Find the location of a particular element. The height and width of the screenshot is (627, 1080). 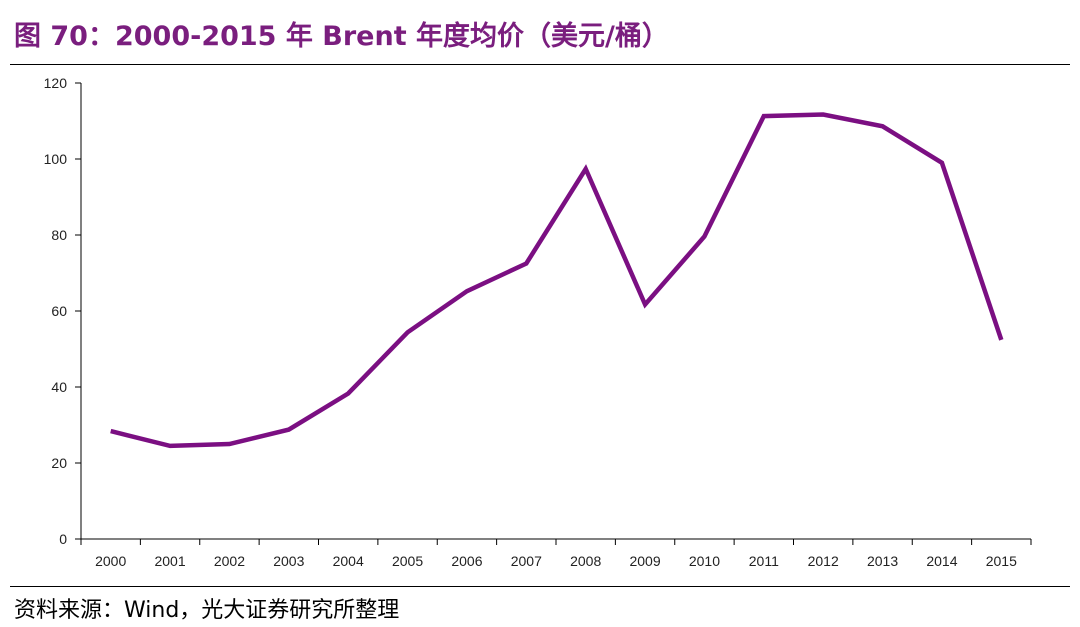

x-tick-label: 2011 is located at coordinates (764, 561).